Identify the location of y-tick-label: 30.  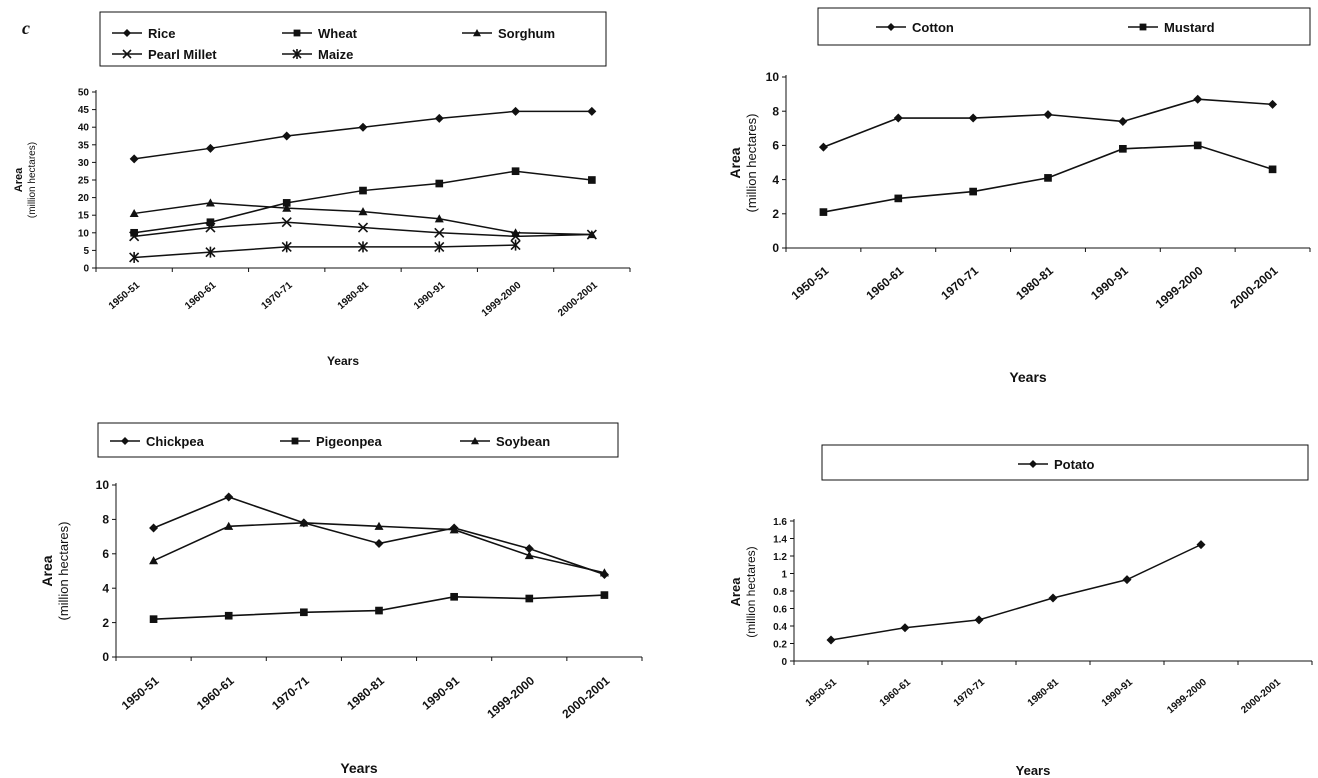
(84, 163).